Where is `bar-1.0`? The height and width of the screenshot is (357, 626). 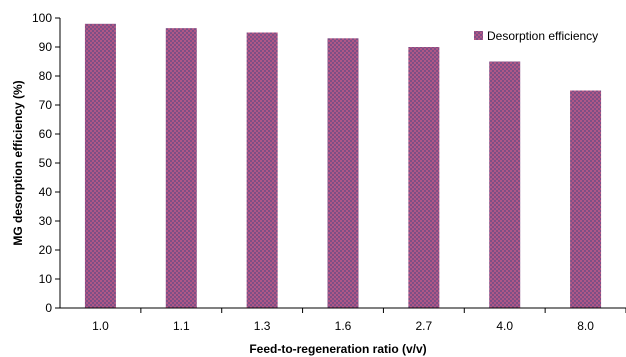 bar-1.0 is located at coordinates (100, 166).